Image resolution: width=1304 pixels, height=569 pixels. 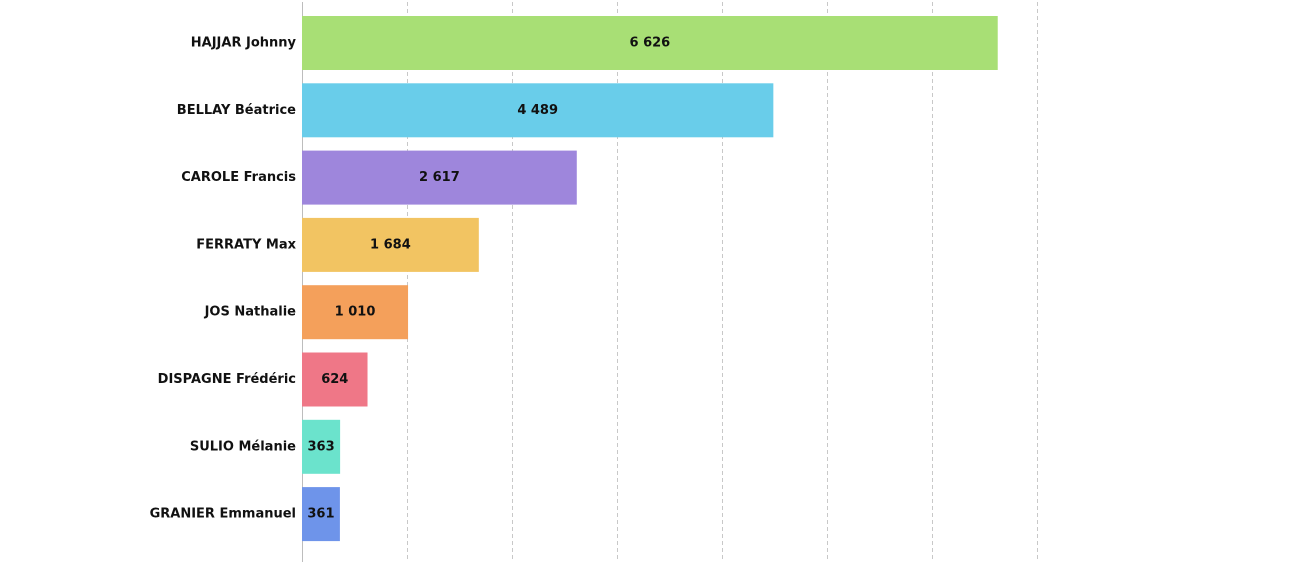 What do you see at coordinates (250, 312) in the screenshot?
I see `category-label: JOS Nathalie` at bounding box center [250, 312].